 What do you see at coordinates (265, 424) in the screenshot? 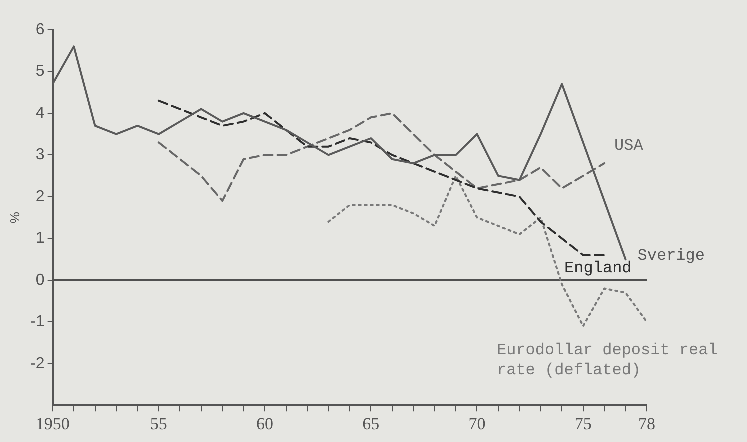
I see `x-tick-label: 60` at bounding box center [265, 424].